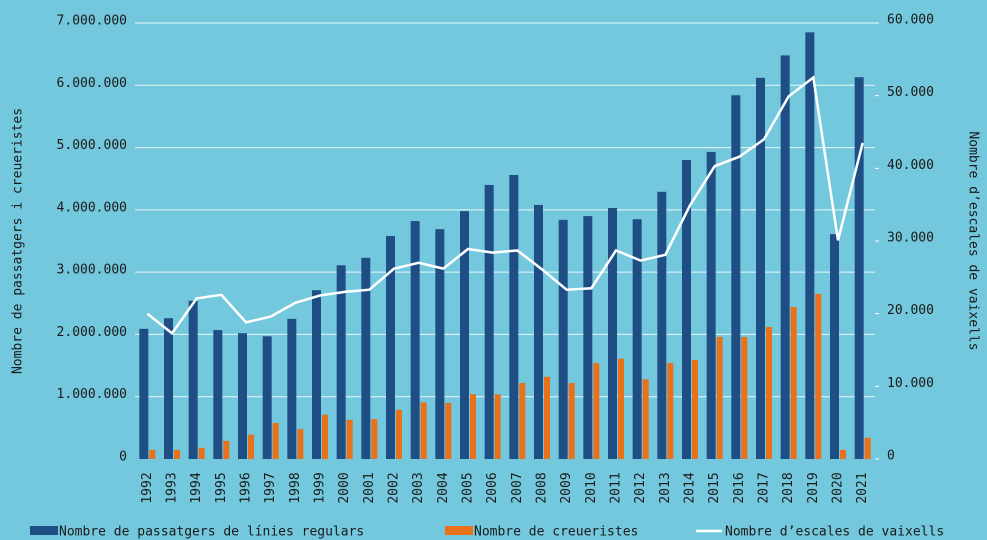 The image size is (987, 540). Describe the element at coordinates (862, 487) in the screenshot. I see `x-tick-label: 2021` at that location.